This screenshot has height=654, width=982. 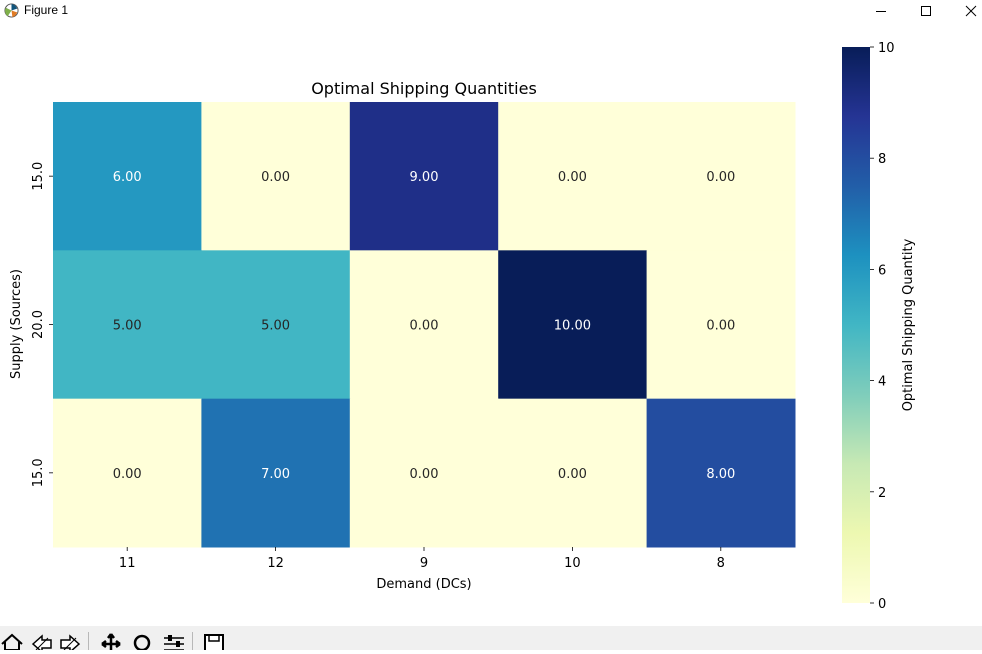 I want to click on home-icon, so click(x=12, y=642).